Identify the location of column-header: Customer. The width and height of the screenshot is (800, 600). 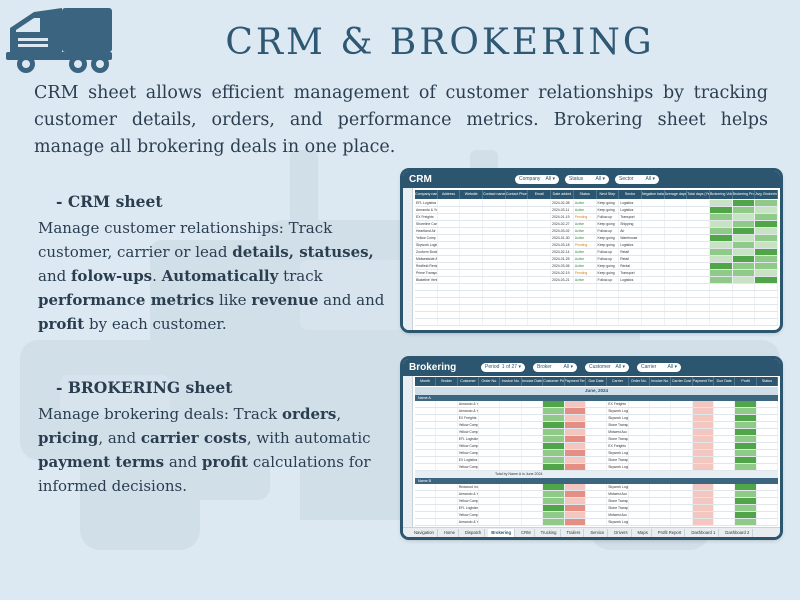
(469, 381).